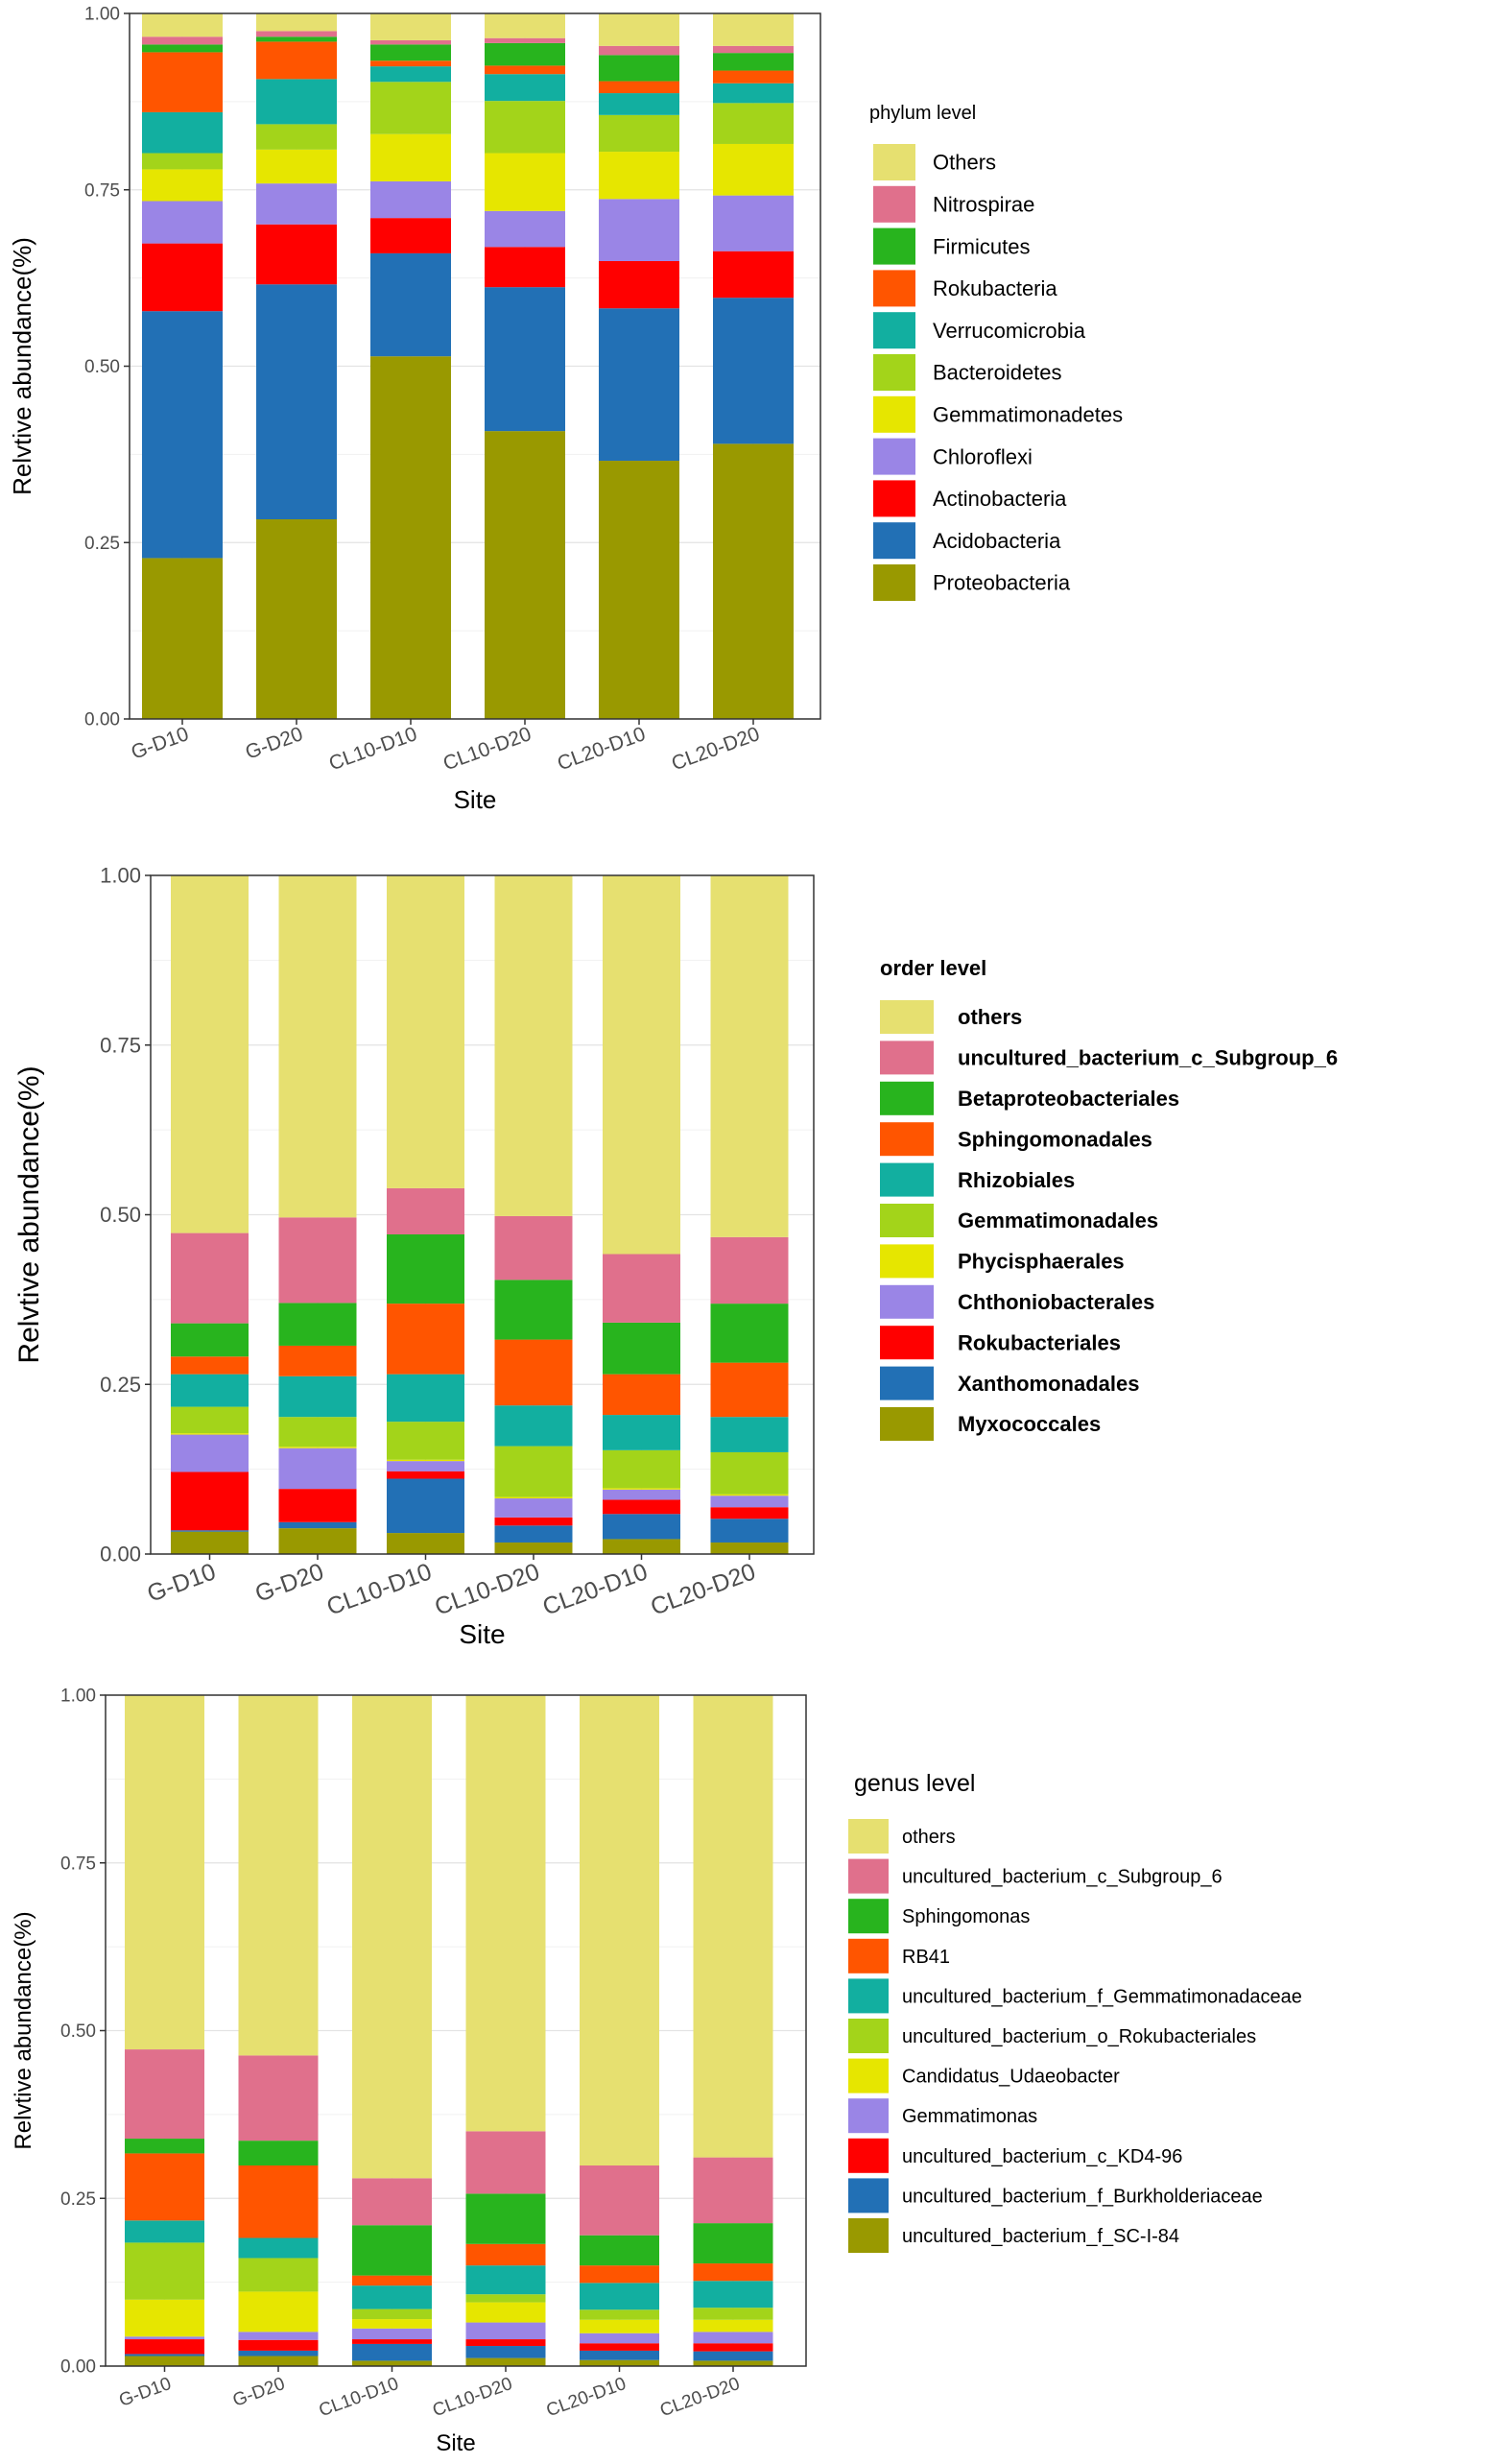 The image size is (1496, 2464). I want to click on chart1-x-axis-title: Site, so click(475, 799).